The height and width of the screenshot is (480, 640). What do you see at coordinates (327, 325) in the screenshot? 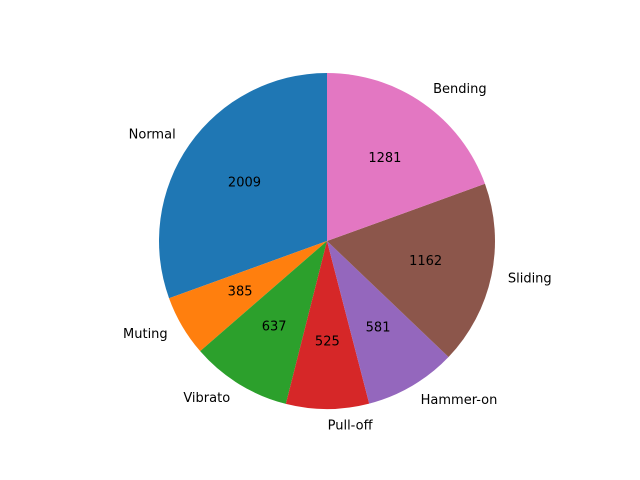
I see `pie-slice-pull-off` at bounding box center [327, 325].